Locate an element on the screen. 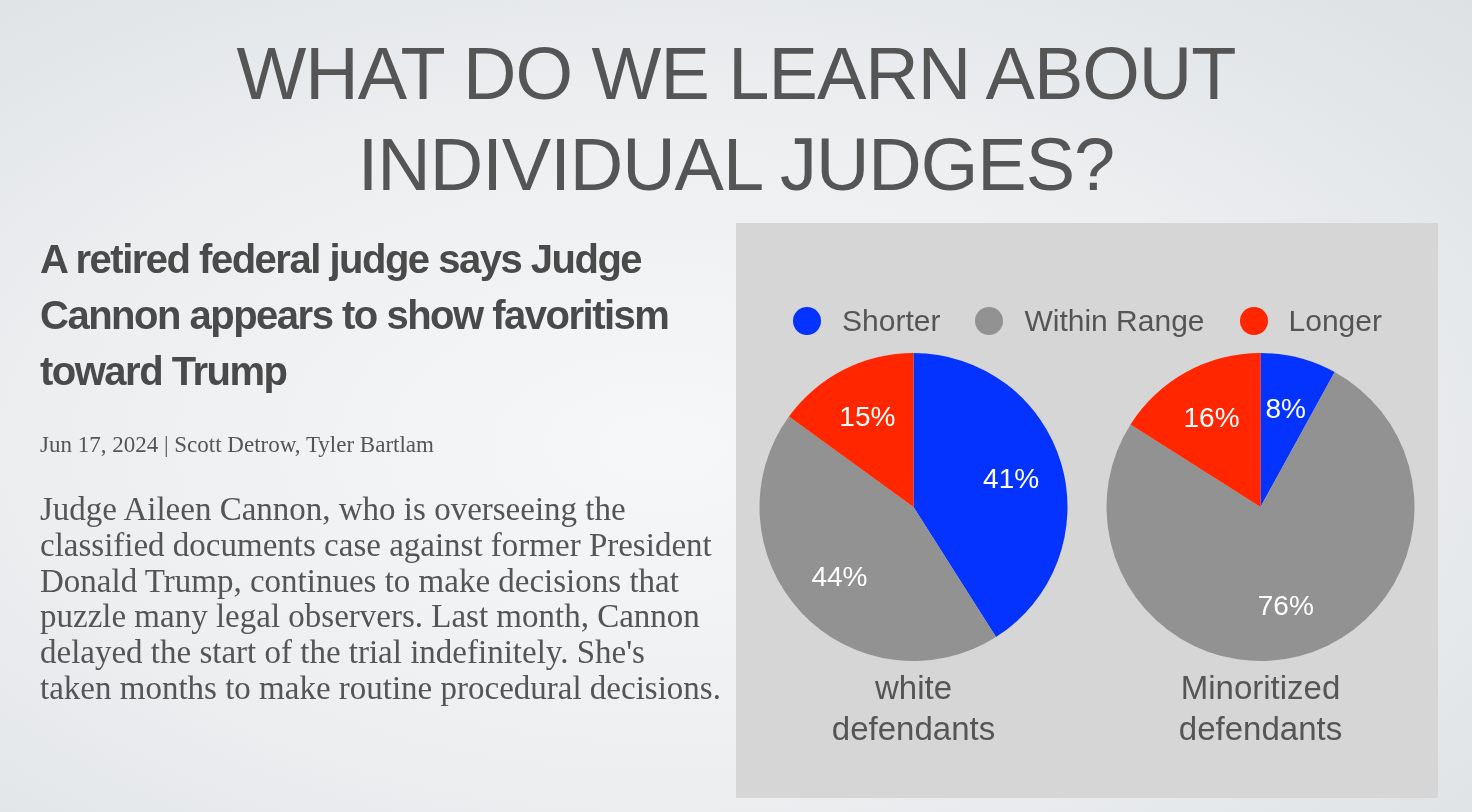 This screenshot has width=1472, height=812. text: Jun 17, 2024 | Scott Detrow, Tyler Bartlam is located at coordinates (237, 445).